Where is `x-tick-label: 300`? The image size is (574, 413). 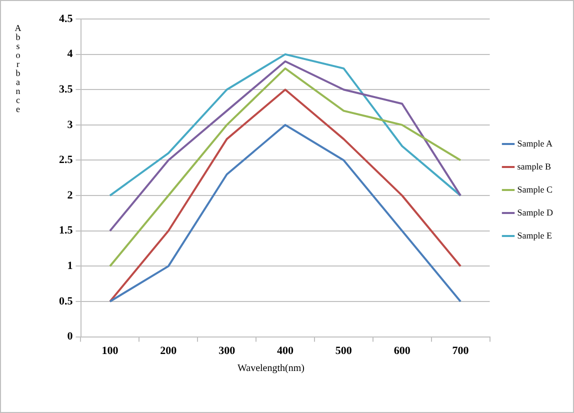
x-tick-label: 300 is located at coordinates (227, 351).